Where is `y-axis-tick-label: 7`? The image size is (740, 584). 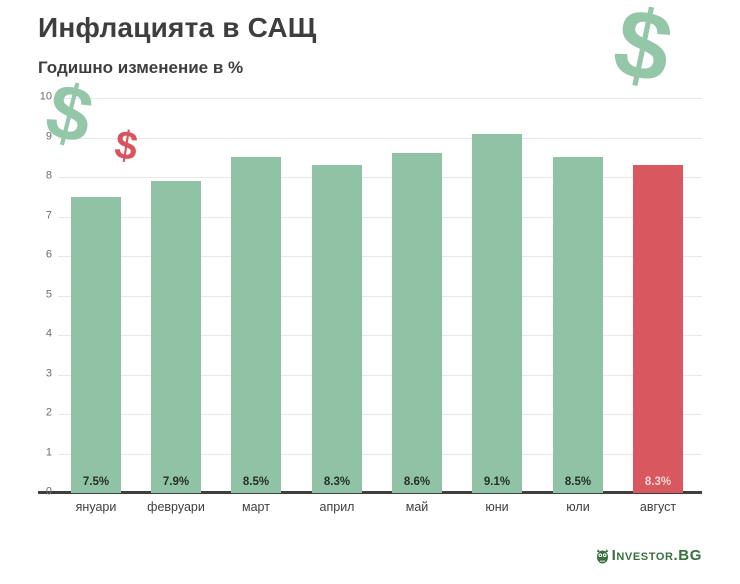 y-axis-tick-label: 7 is located at coordinates (48, 214).